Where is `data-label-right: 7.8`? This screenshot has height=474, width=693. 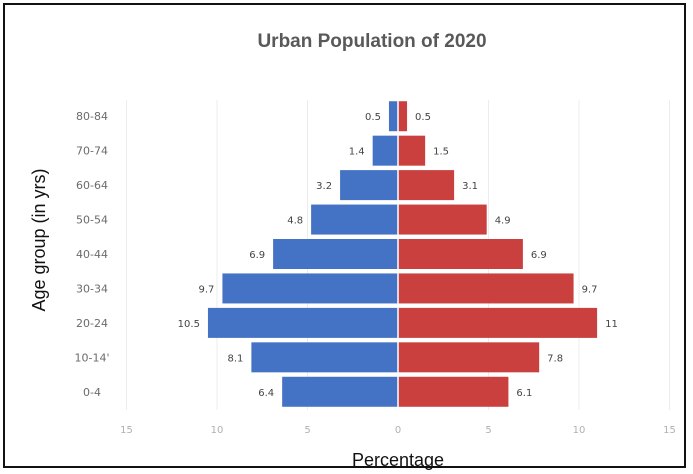 data-label-right: 7.8 is located at coordinates (555, 358).